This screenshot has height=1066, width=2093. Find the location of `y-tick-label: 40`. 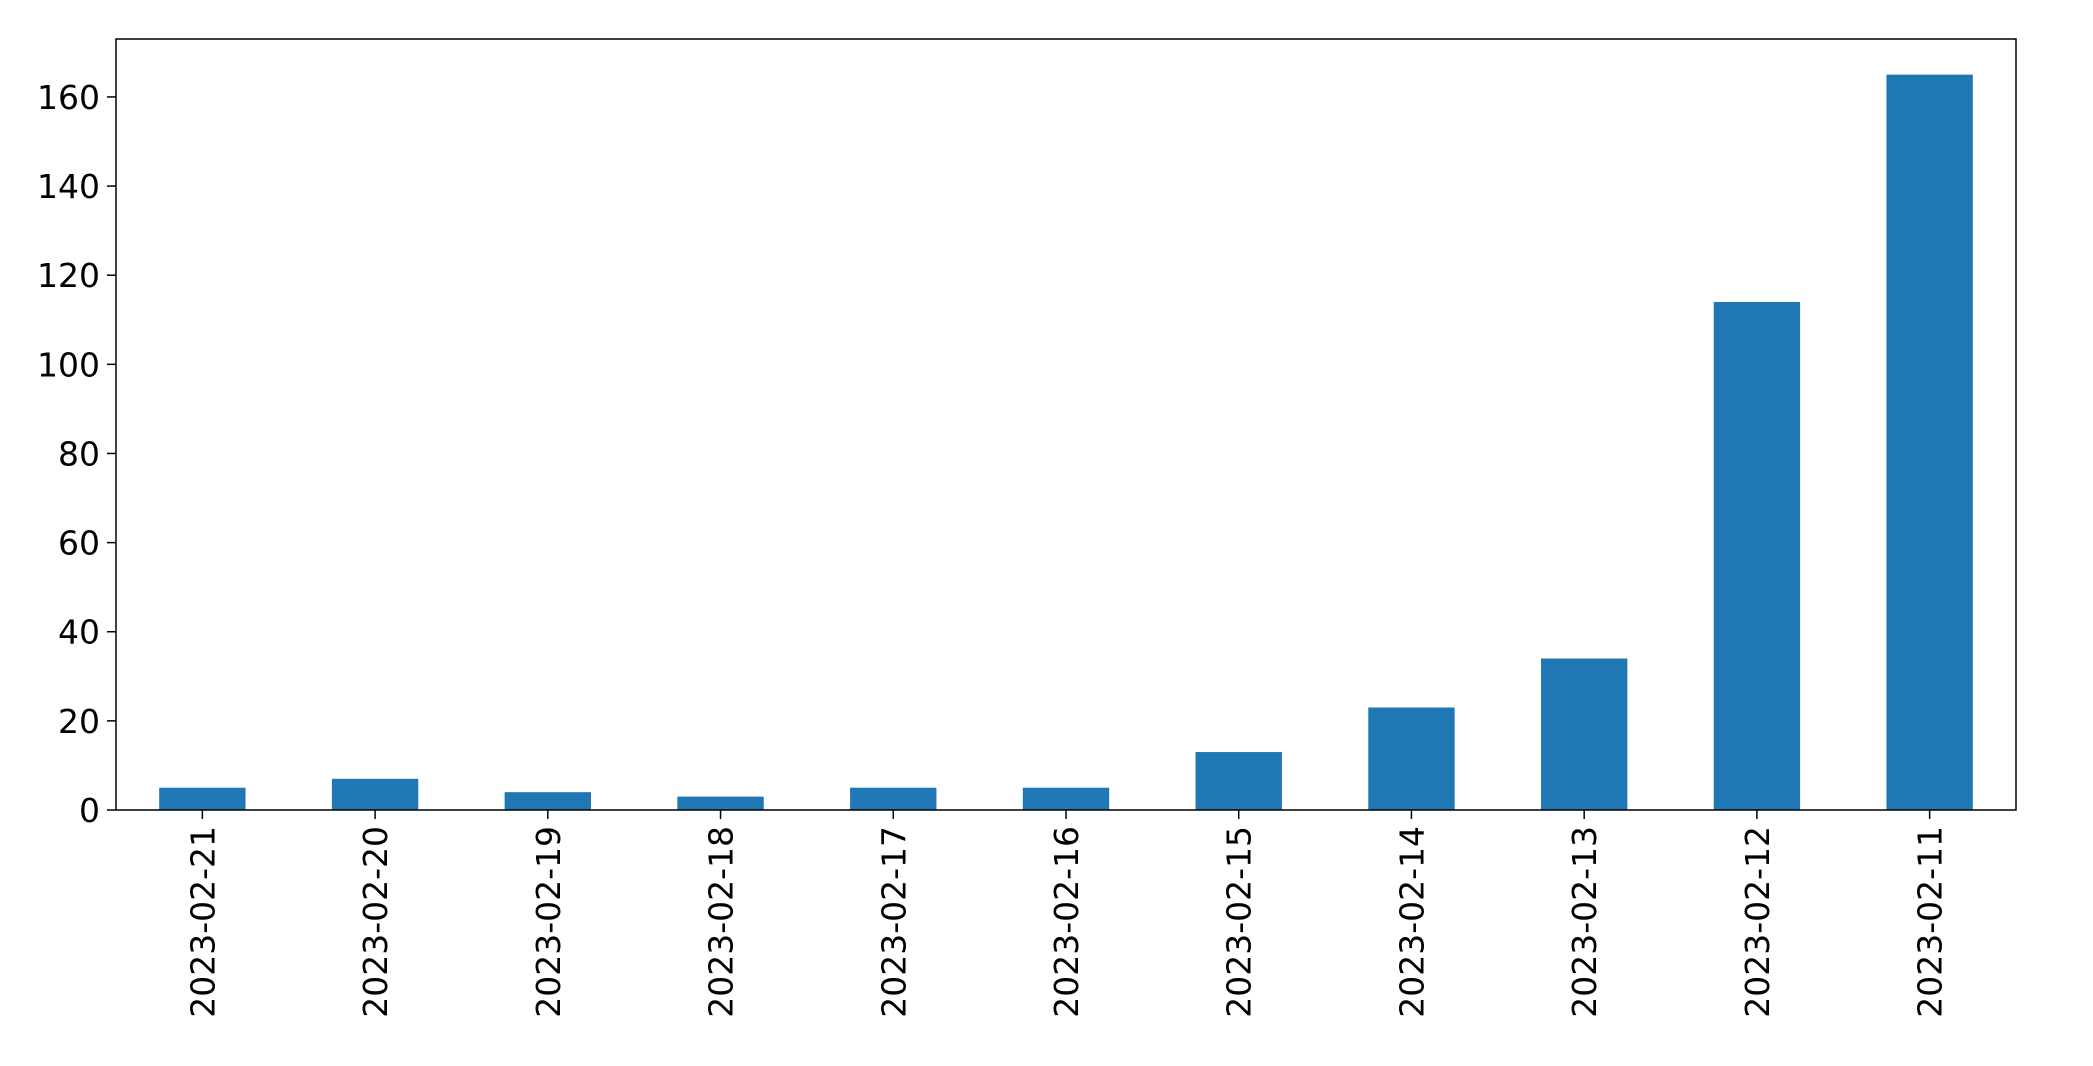

y-tick-label: 40 is located at coordinates (79, 632).